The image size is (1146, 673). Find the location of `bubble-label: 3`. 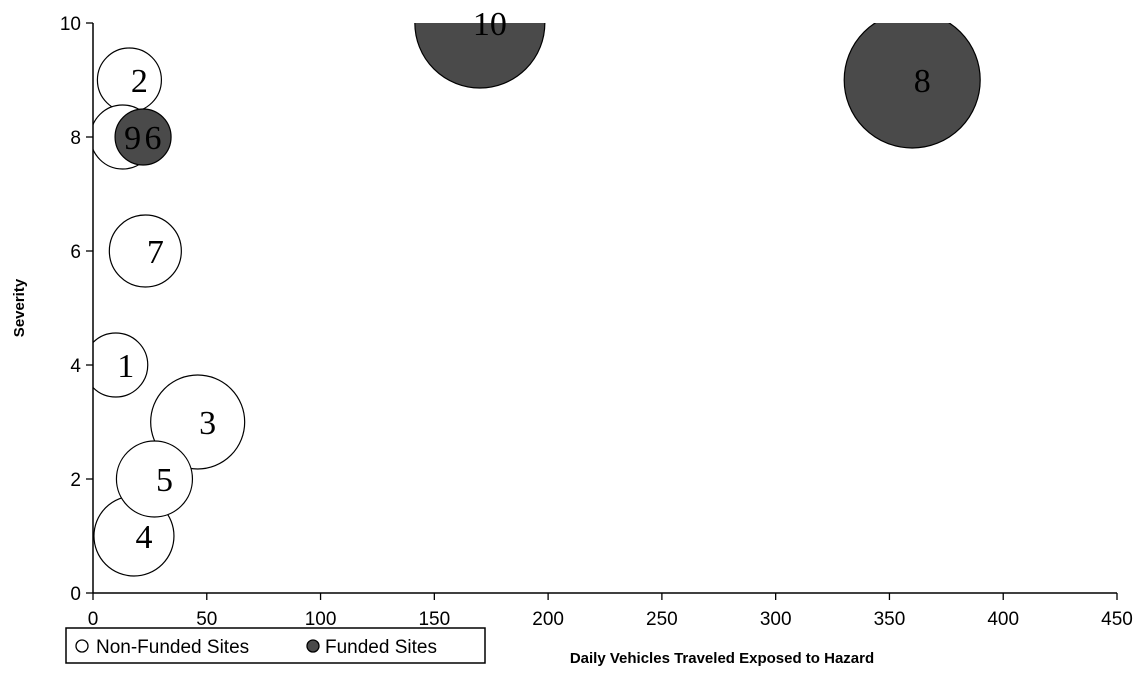

bubble-label: 3 is located at coordinates (207, 423).